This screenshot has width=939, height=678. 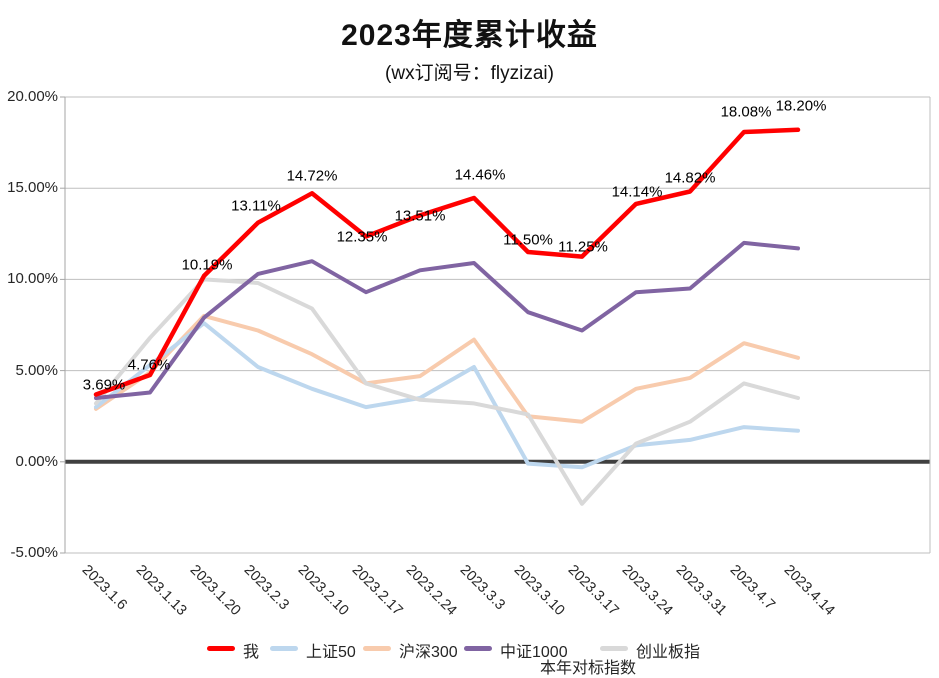 I want to click on data-label: 13.11%, so click(x=256, y=206).